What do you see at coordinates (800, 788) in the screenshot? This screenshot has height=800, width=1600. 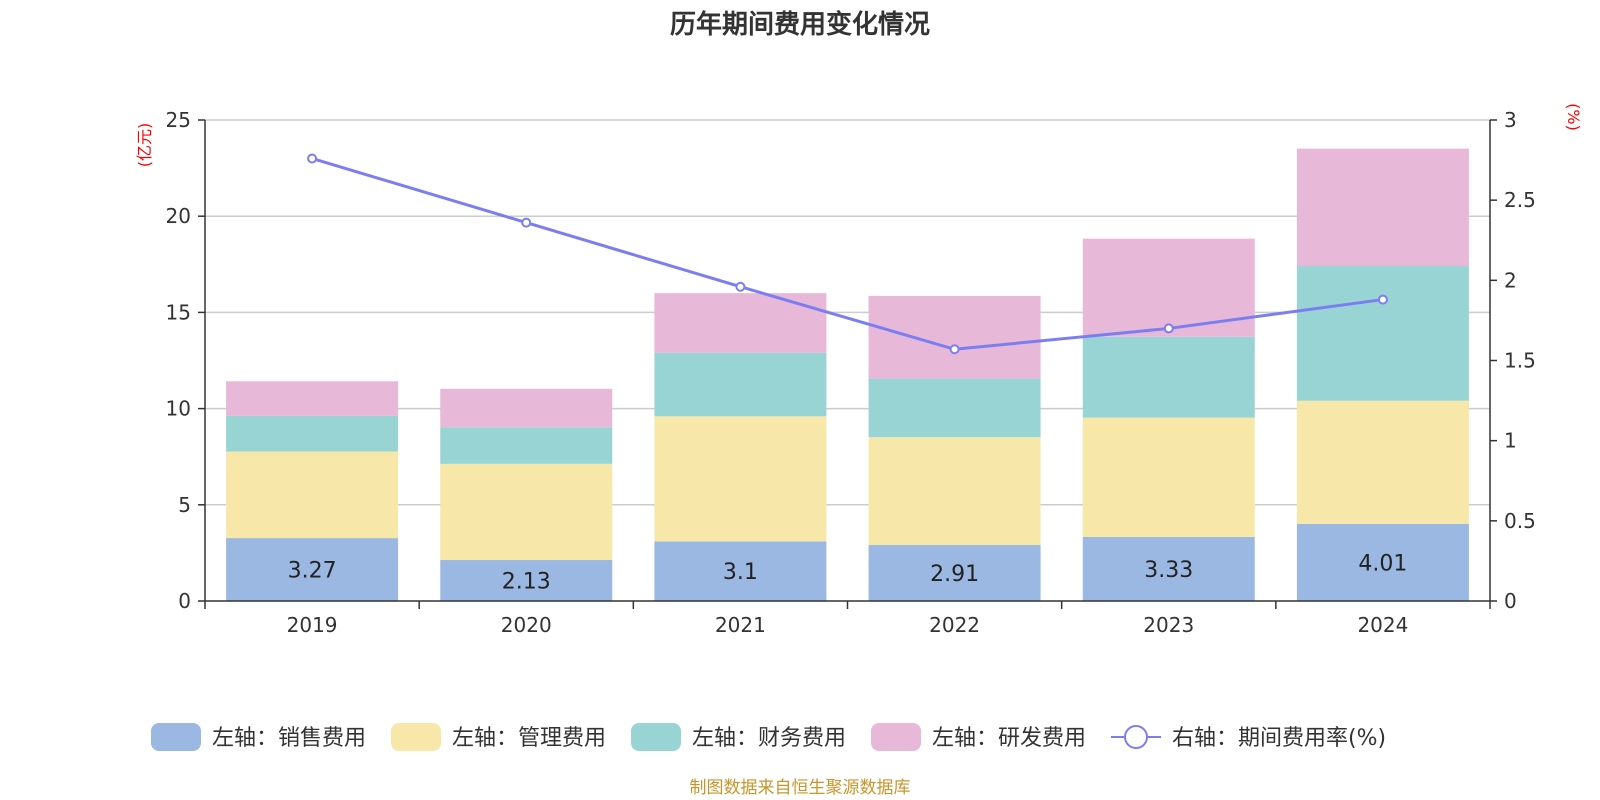 I see `source-note: 制图数据来自恒生聚源数据库` at bounding box center [800, 788].